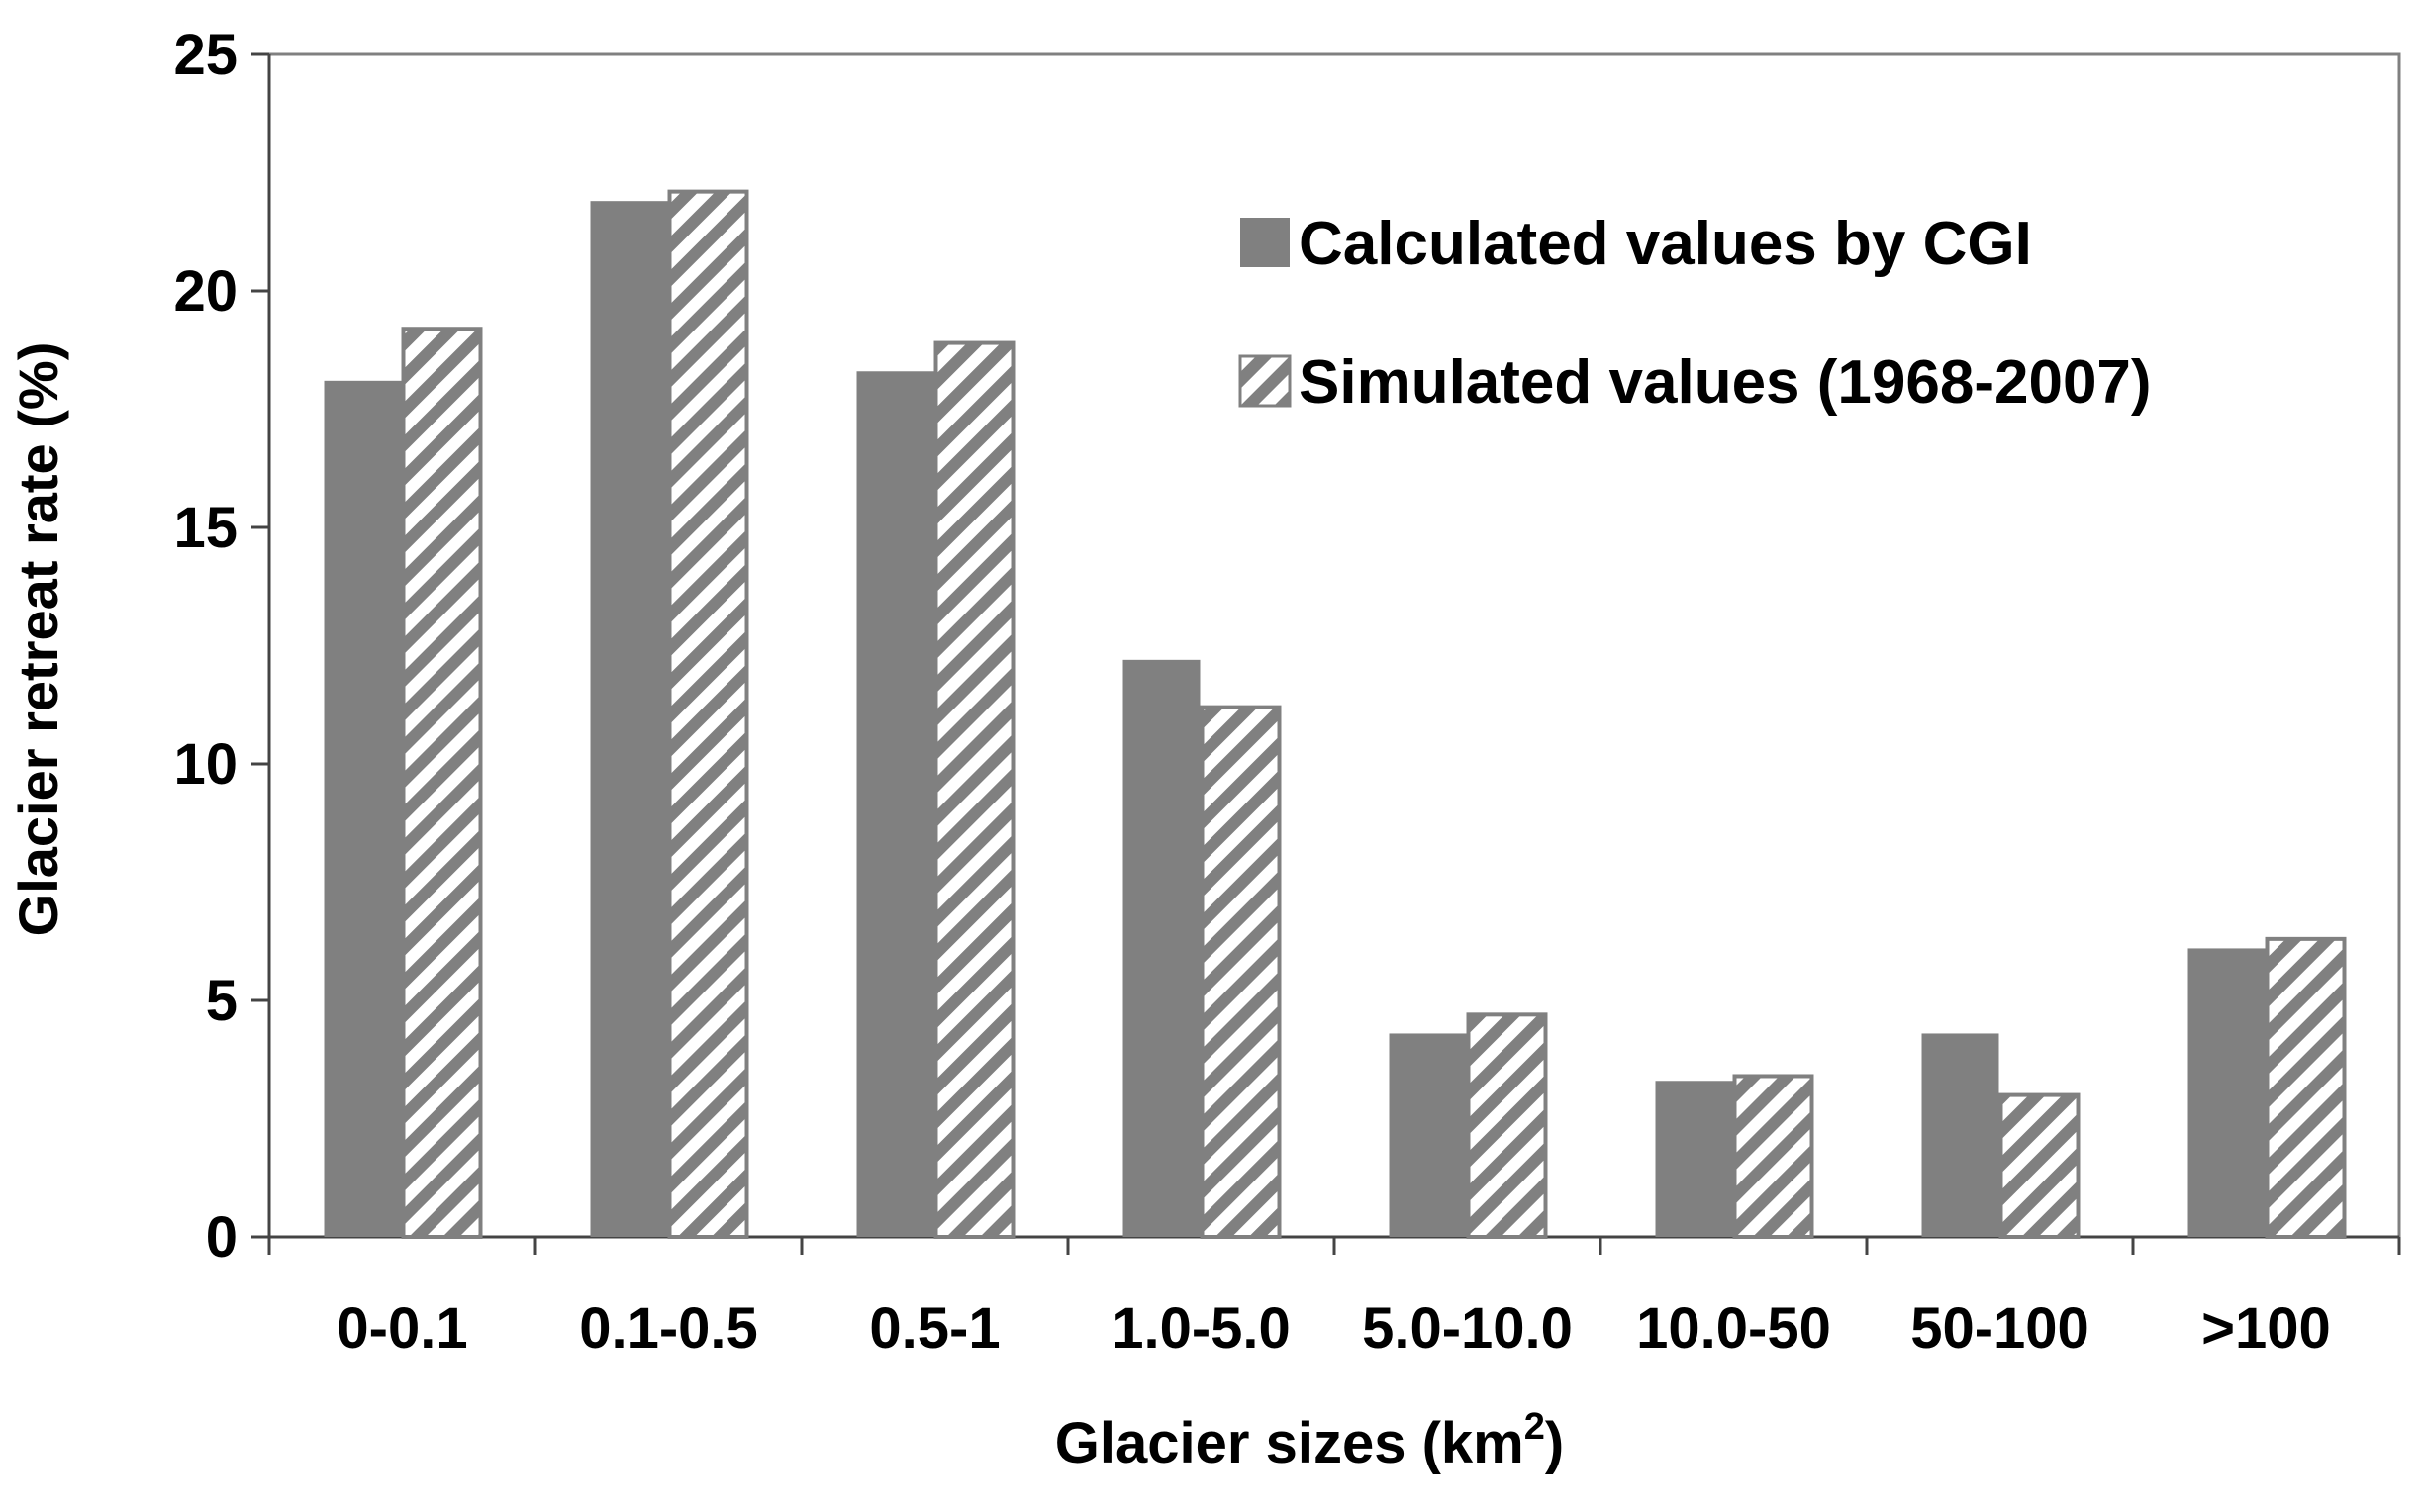 This screenshot has height=1512, width=2423. Describe the element at coordinates (205, 764) in the screenshot. I see `y-tick-label: 10` at that location.